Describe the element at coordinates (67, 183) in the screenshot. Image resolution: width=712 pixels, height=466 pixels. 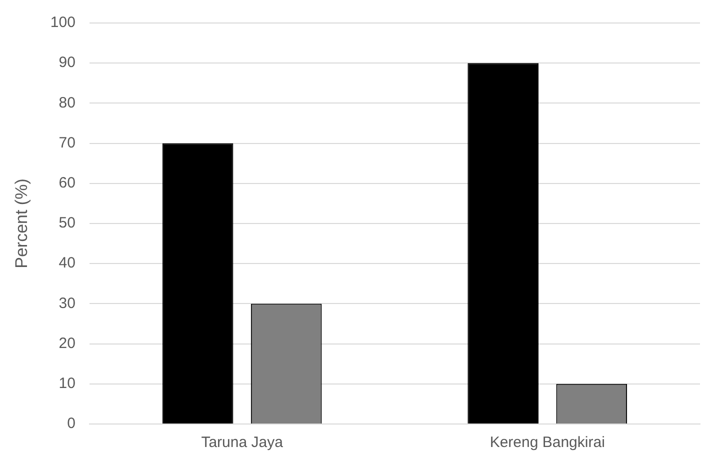
I see `y-tick-label: 60` at that location.